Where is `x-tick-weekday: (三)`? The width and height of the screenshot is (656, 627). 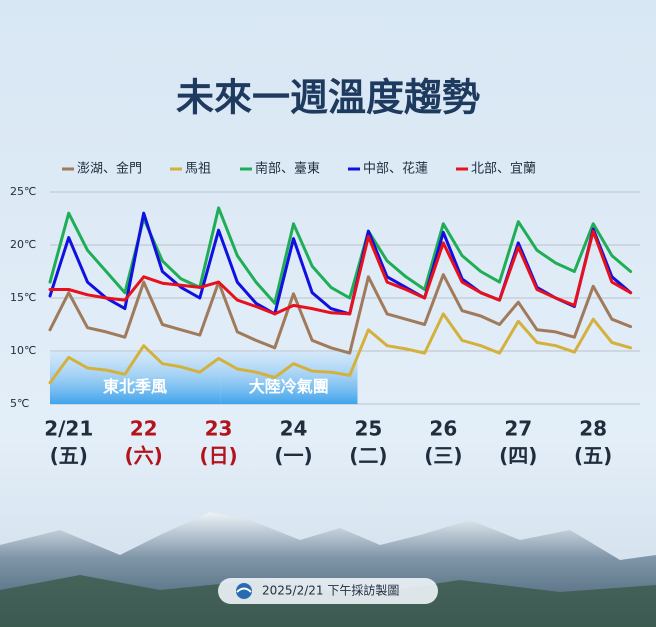 x-tick-weekday: (三) is located at coordinates (443, 456).